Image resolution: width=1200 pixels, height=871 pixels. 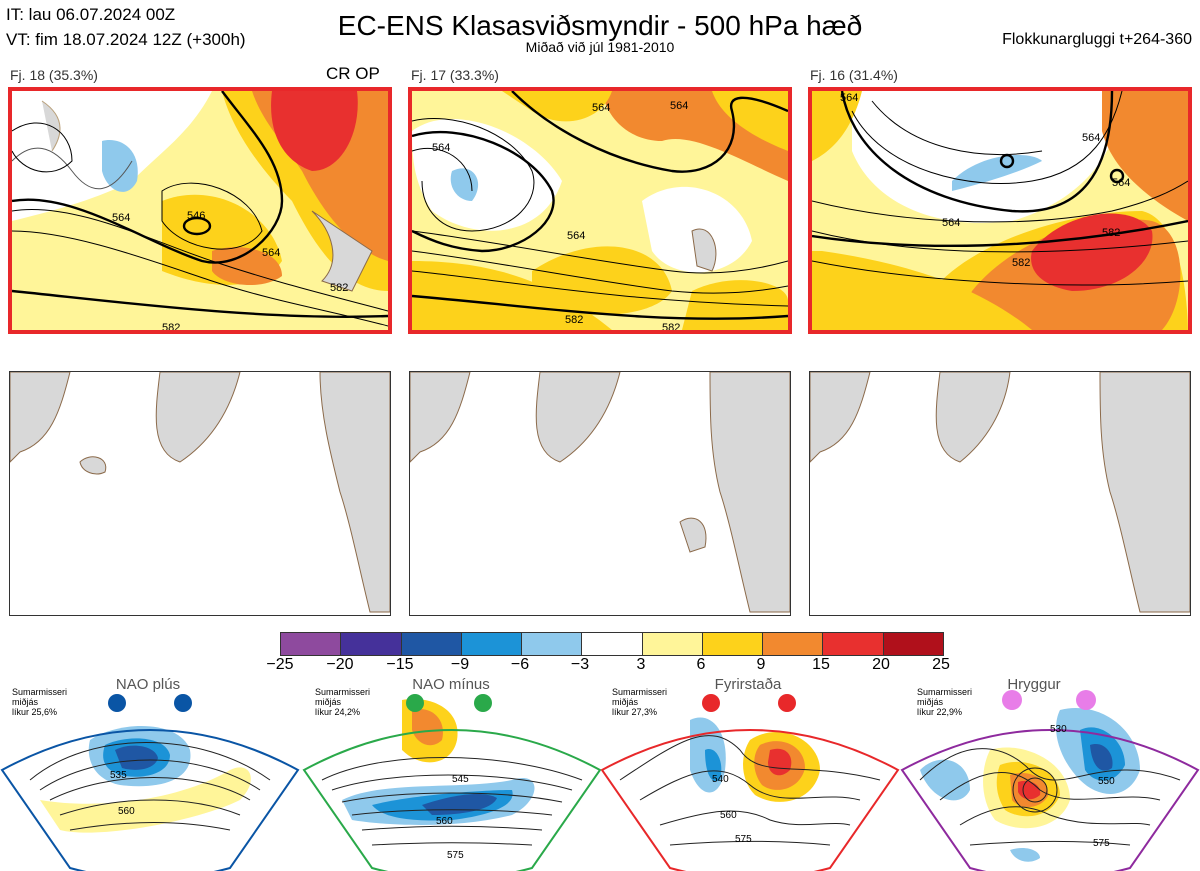 What do you see at coordinates (720, 779) in the screenshot?
I see `contour-label: 540` at bounding box center [720, 779].